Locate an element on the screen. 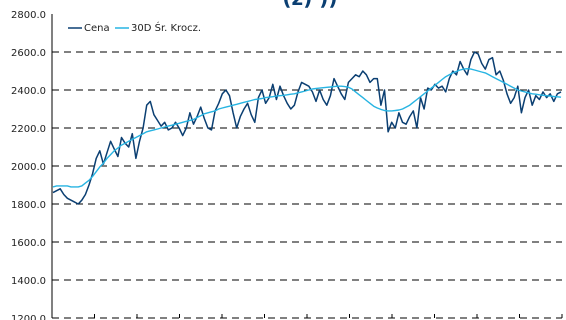 The width and height of the screenshot is (566, 320). legend-label-cena: Cena is located at coordinates (97, 28).